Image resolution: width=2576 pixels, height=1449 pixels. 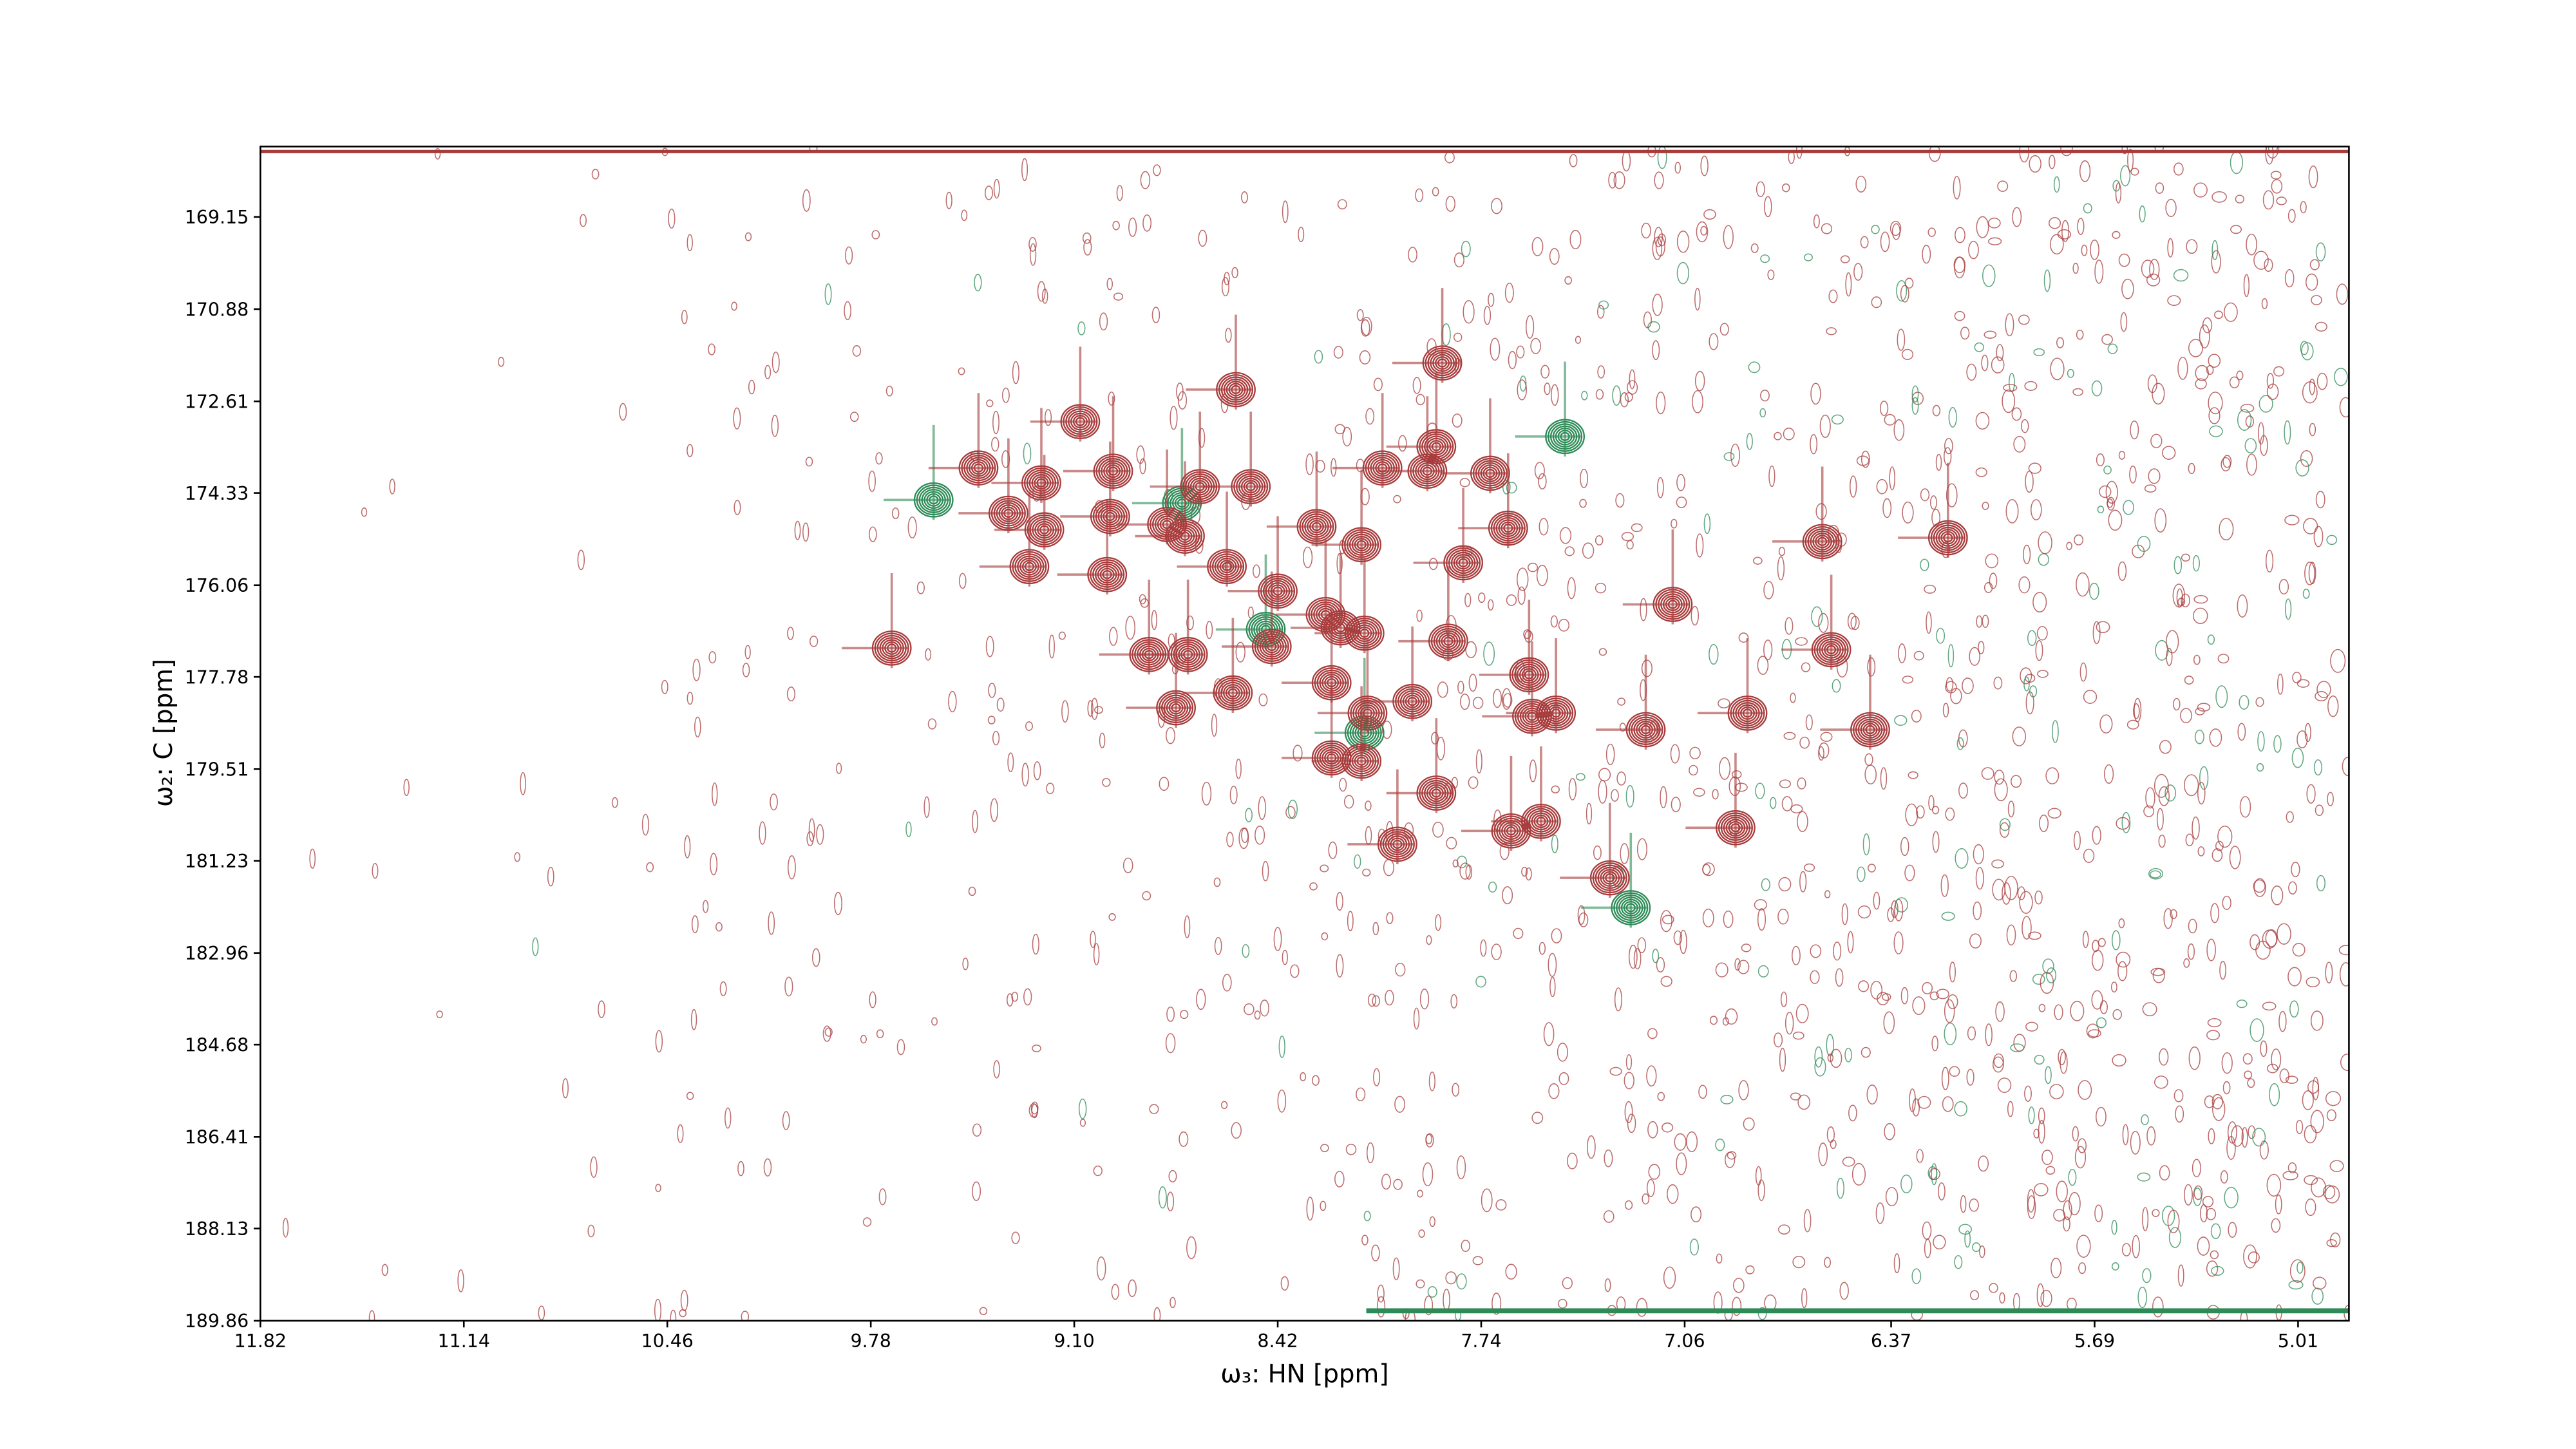 What do you see at coordinates (1481, 1341) in the screenshot?
I see `x-tick-label: 7.74` at bounding box center [1481, 1341].